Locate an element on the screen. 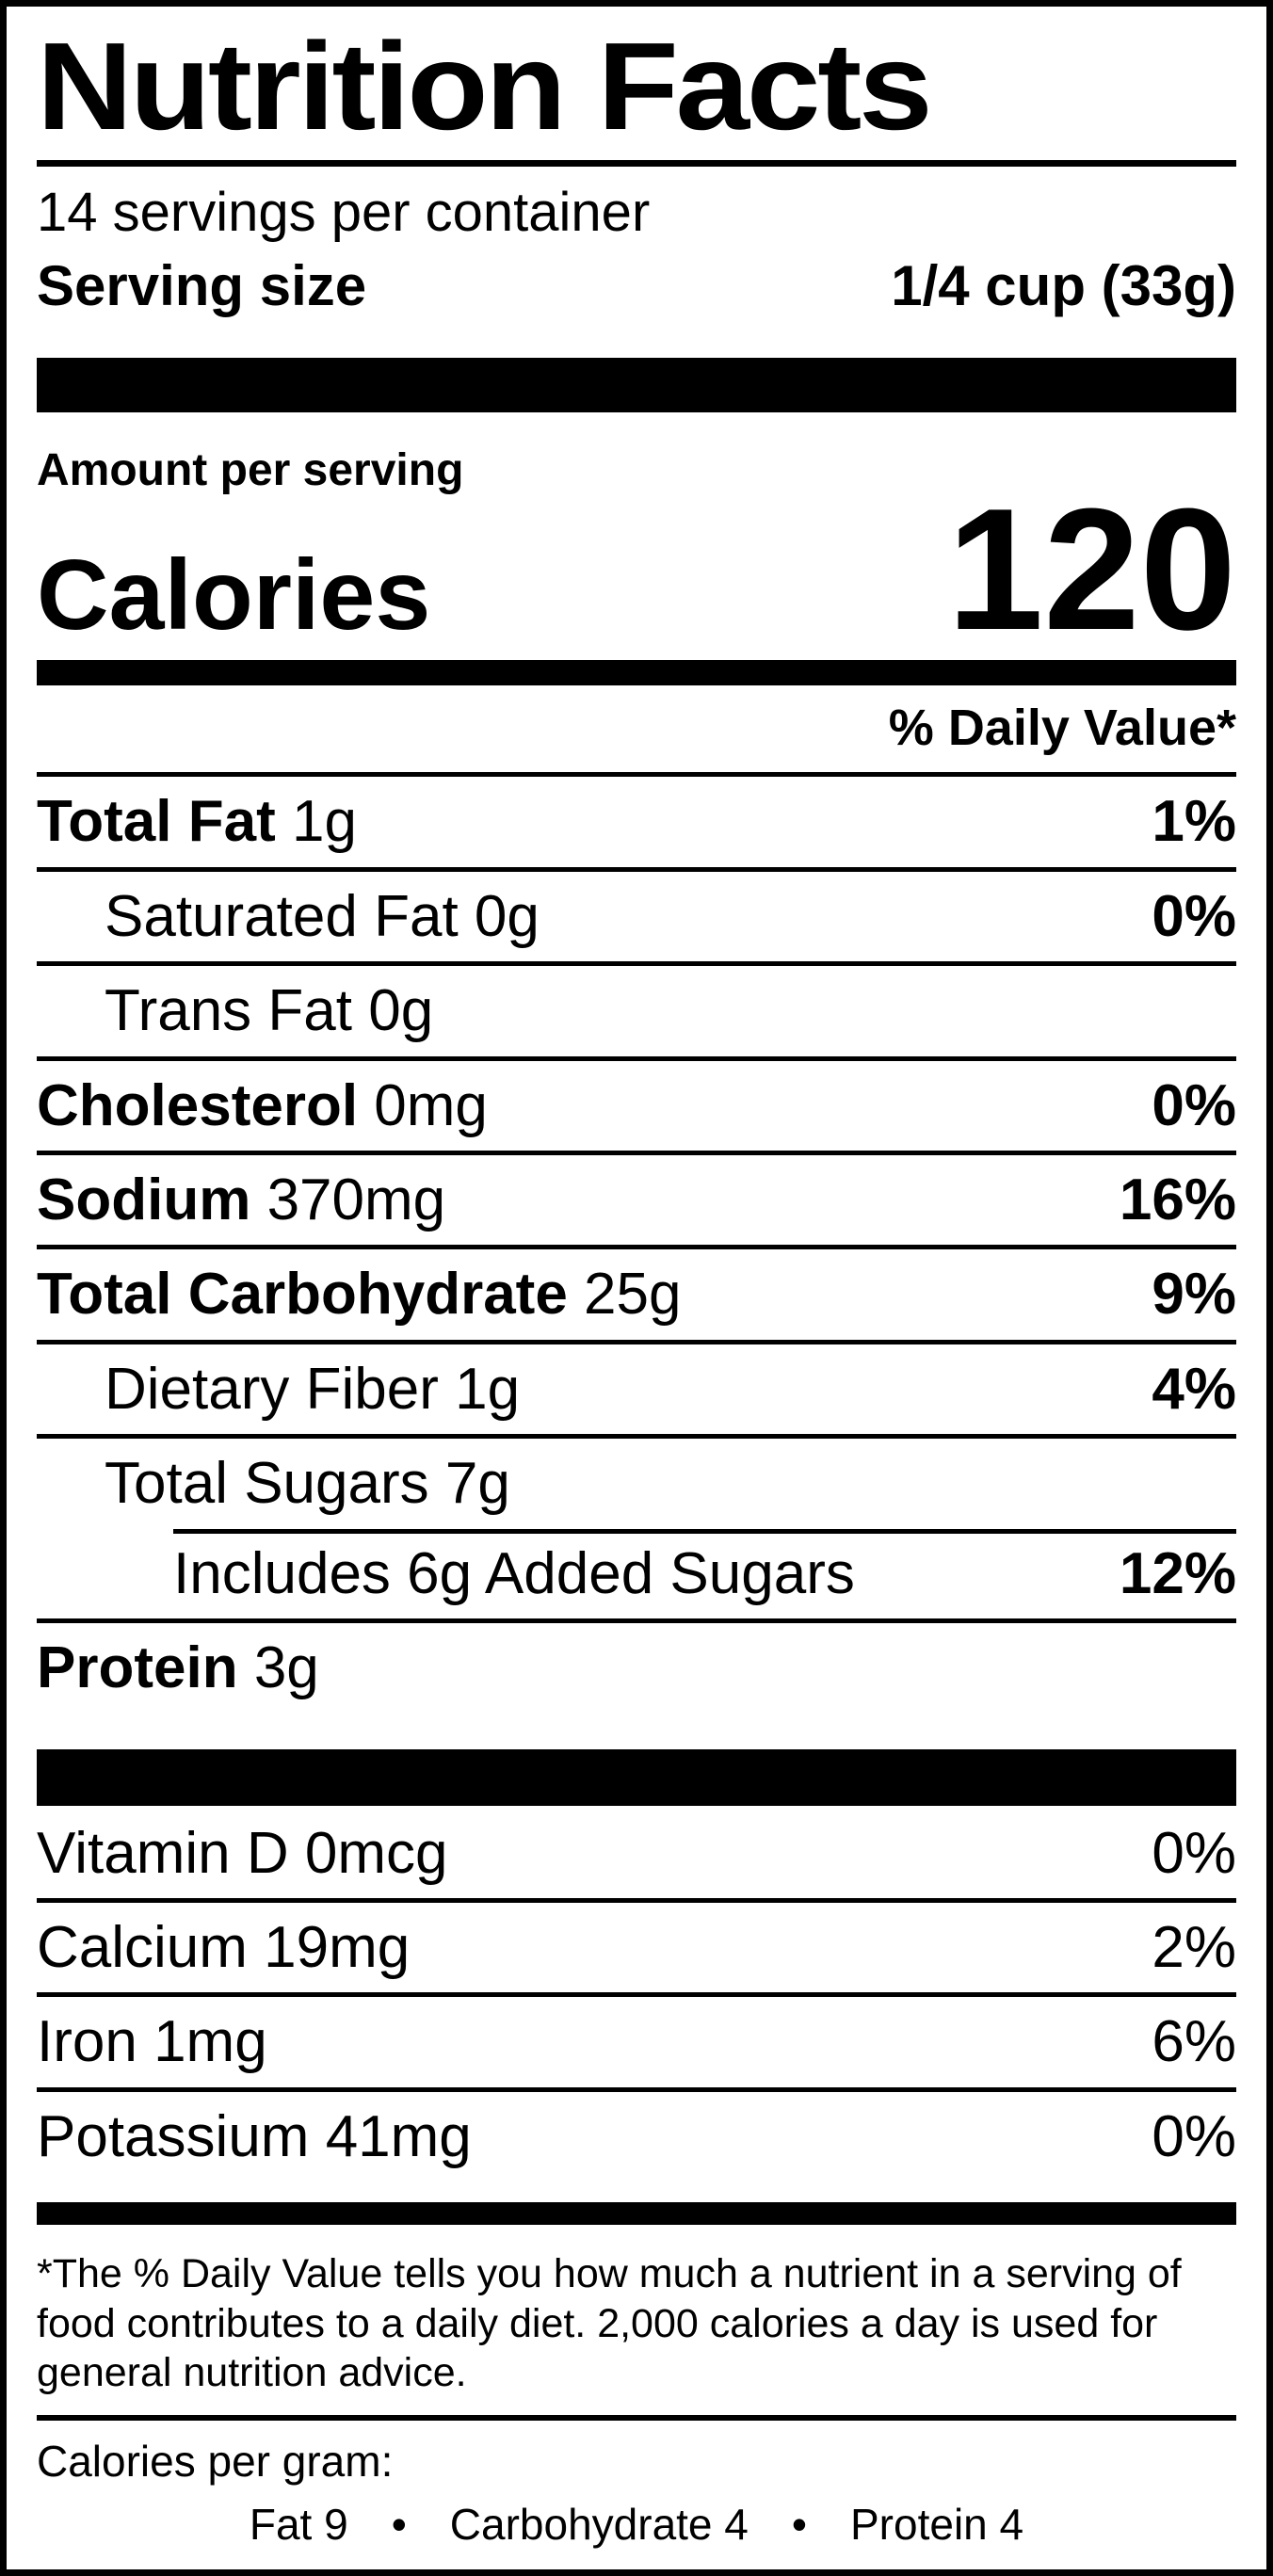  nutrient-amount: 0mg is located at coordinates (431, 1105).